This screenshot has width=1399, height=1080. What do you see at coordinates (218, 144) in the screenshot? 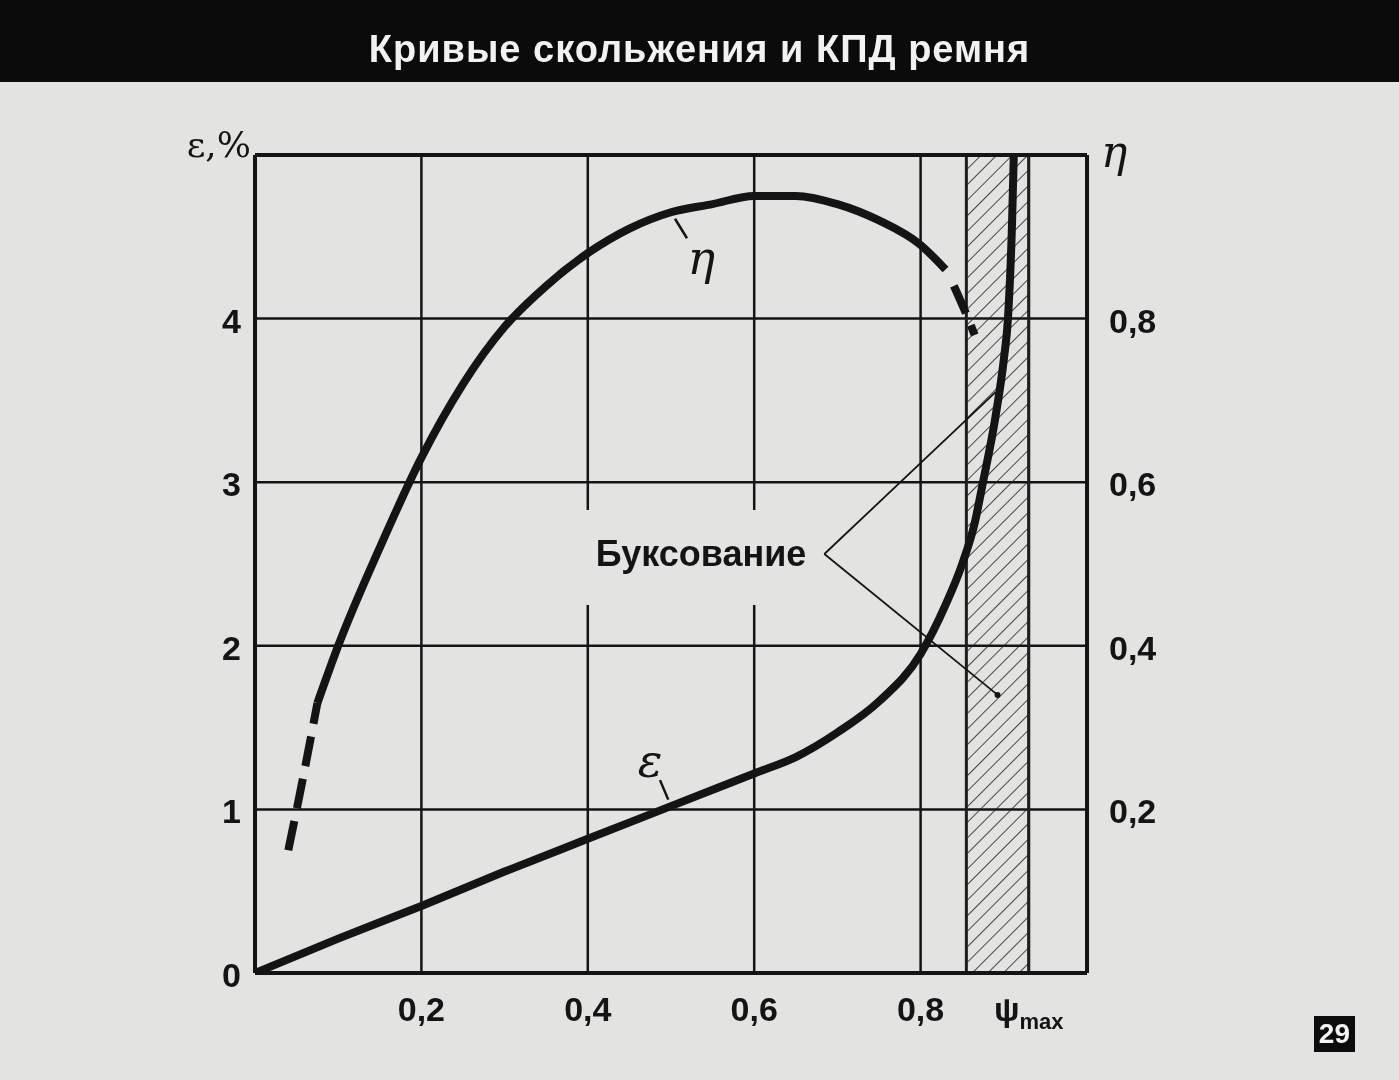
I see `y-axis-title: ε,%` at bounding box center [218, 144].